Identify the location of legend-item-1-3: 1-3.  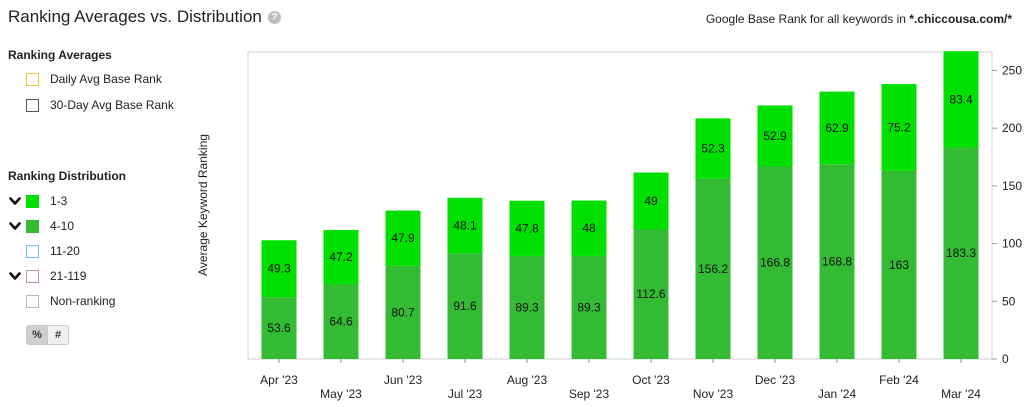
(37, 201).